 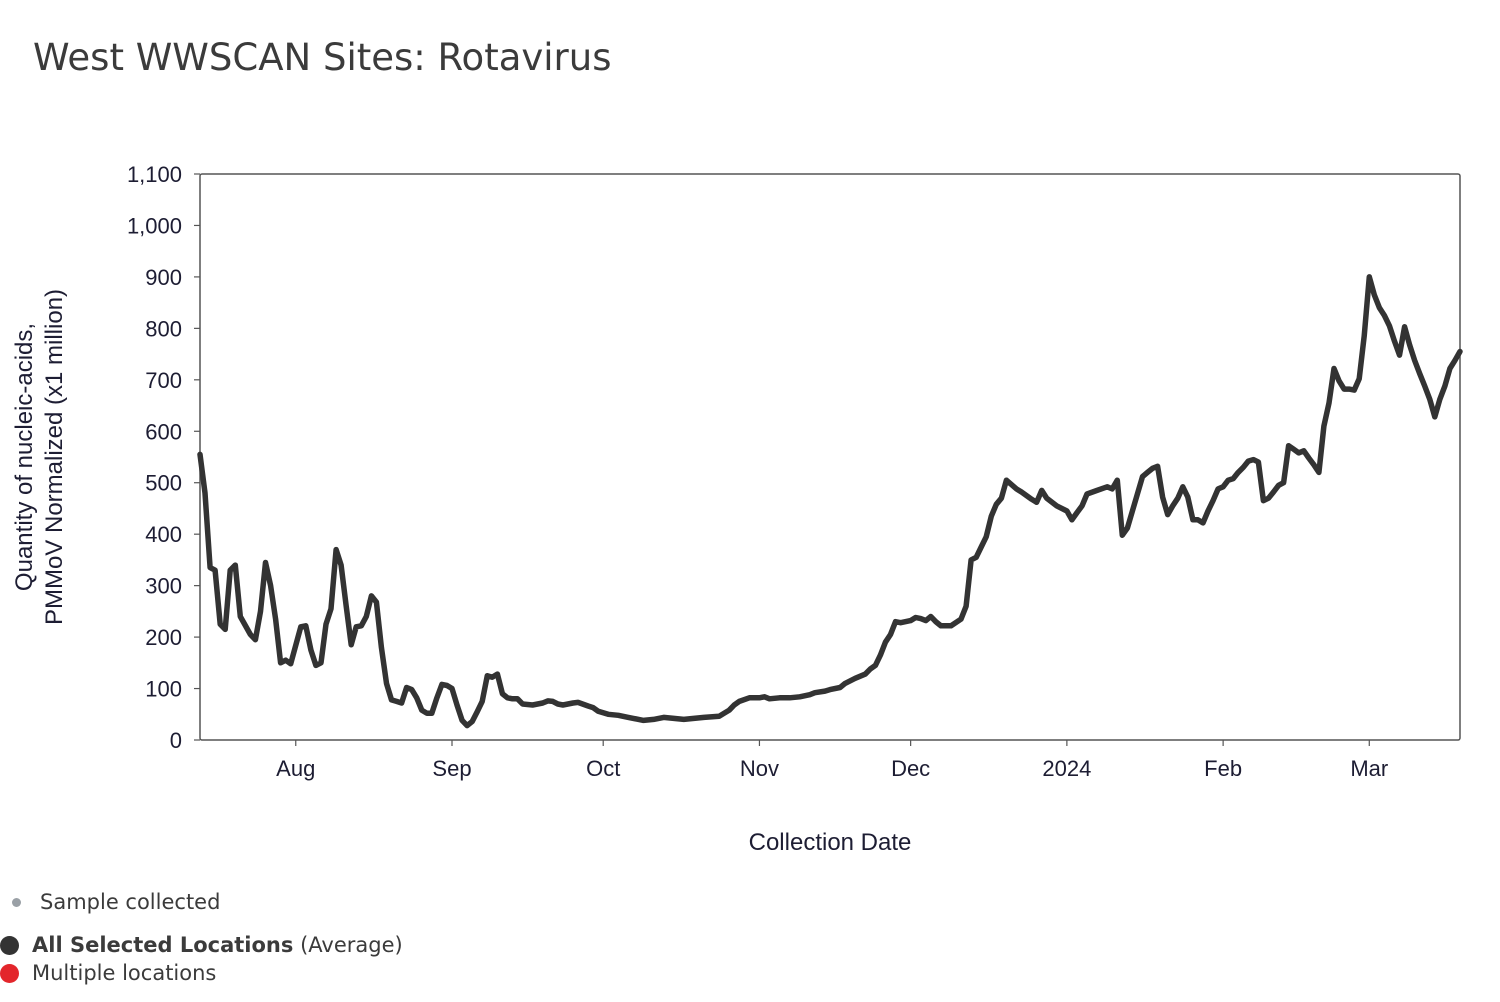 What do you see at coordinates (163, 586) in the screenshot?
I see `y-tick-label: 300` at bounding box center [163, 586].